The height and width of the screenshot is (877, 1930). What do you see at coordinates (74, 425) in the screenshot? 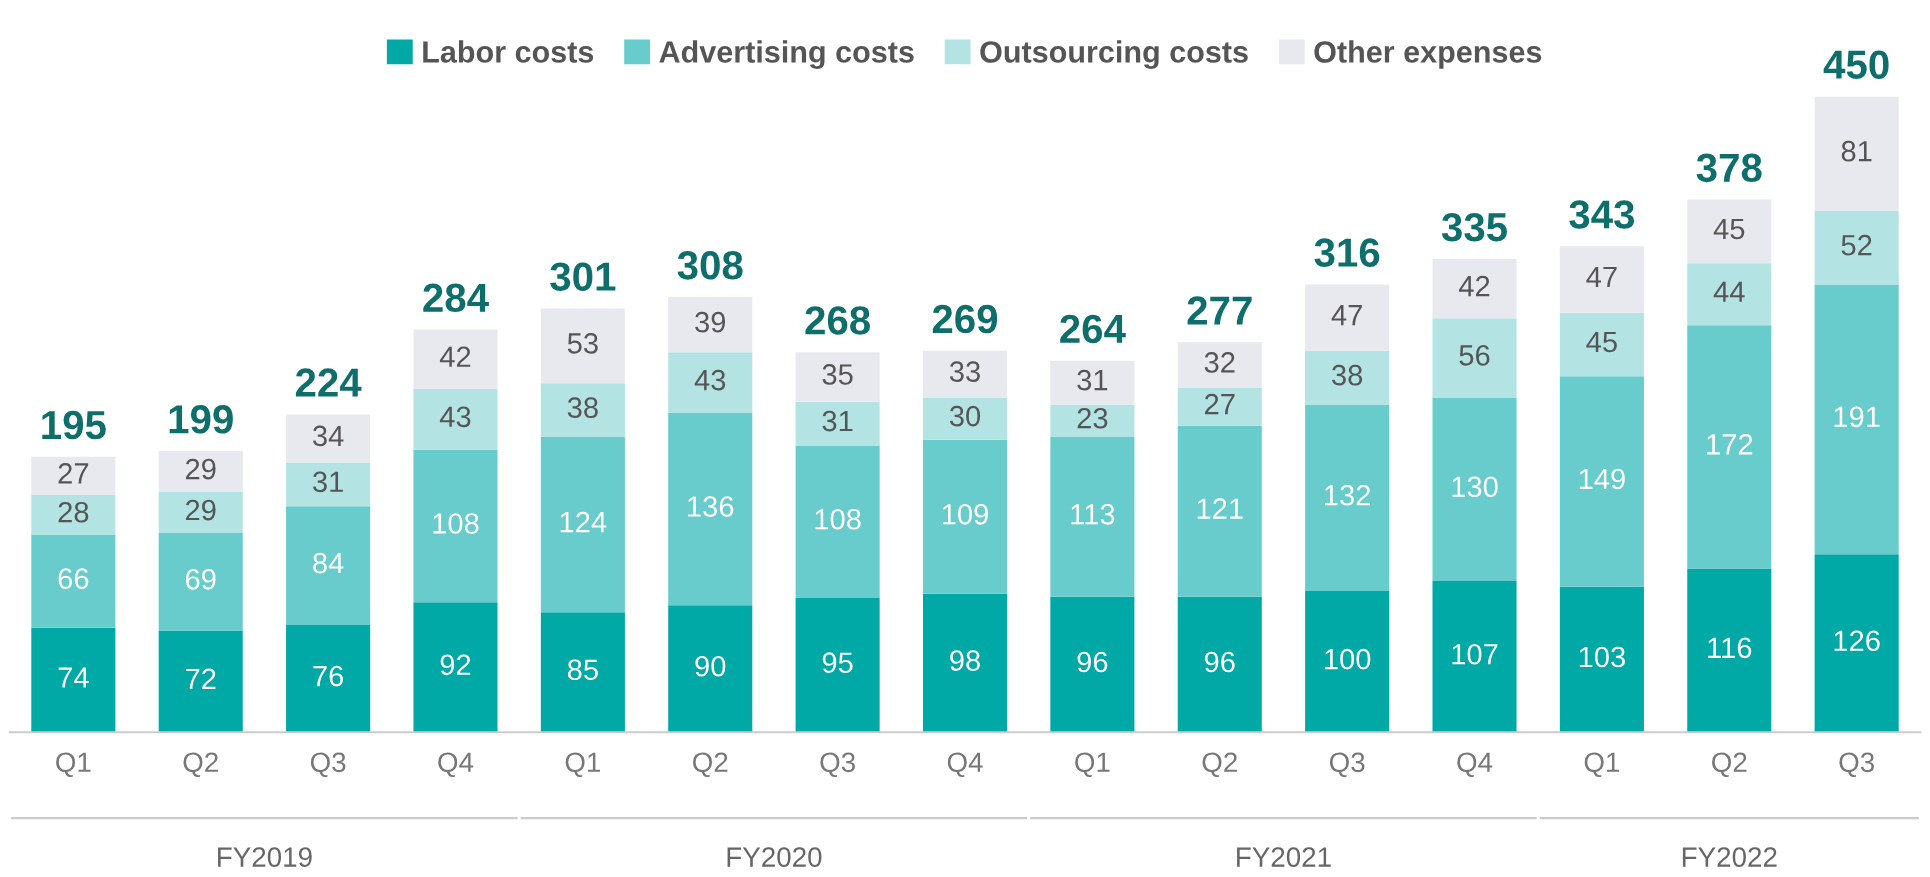
I see `total-label: 195` at bounding box center [74, 425].